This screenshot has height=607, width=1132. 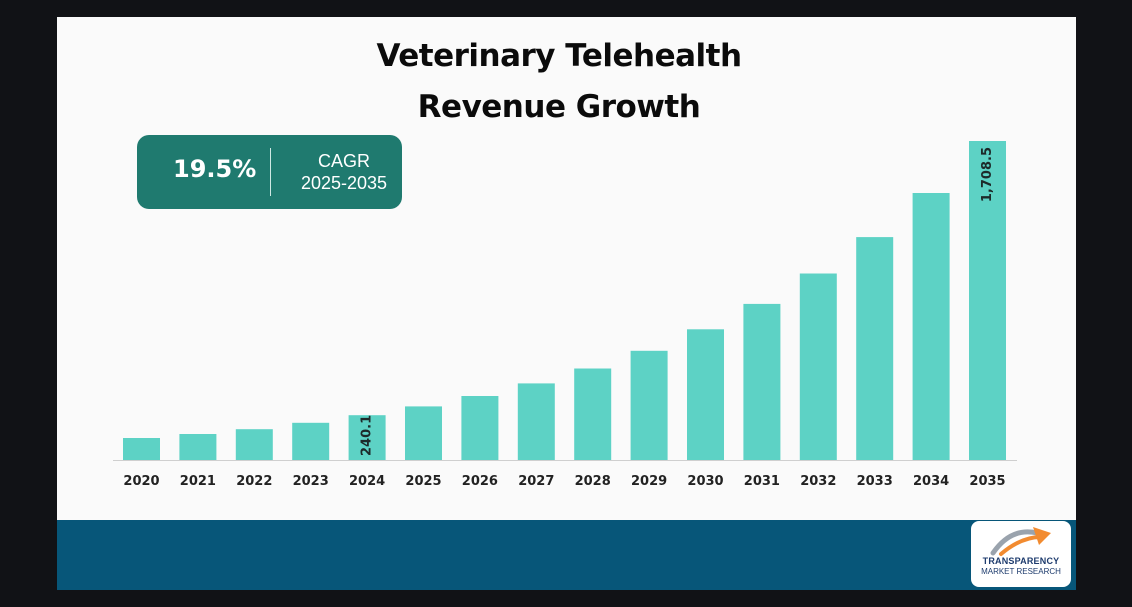 What do you see at coordinates (344, 172) in the screenshot?
I see `cagr-label: CAGR 2025-2035` at bounding box center [344, 172].